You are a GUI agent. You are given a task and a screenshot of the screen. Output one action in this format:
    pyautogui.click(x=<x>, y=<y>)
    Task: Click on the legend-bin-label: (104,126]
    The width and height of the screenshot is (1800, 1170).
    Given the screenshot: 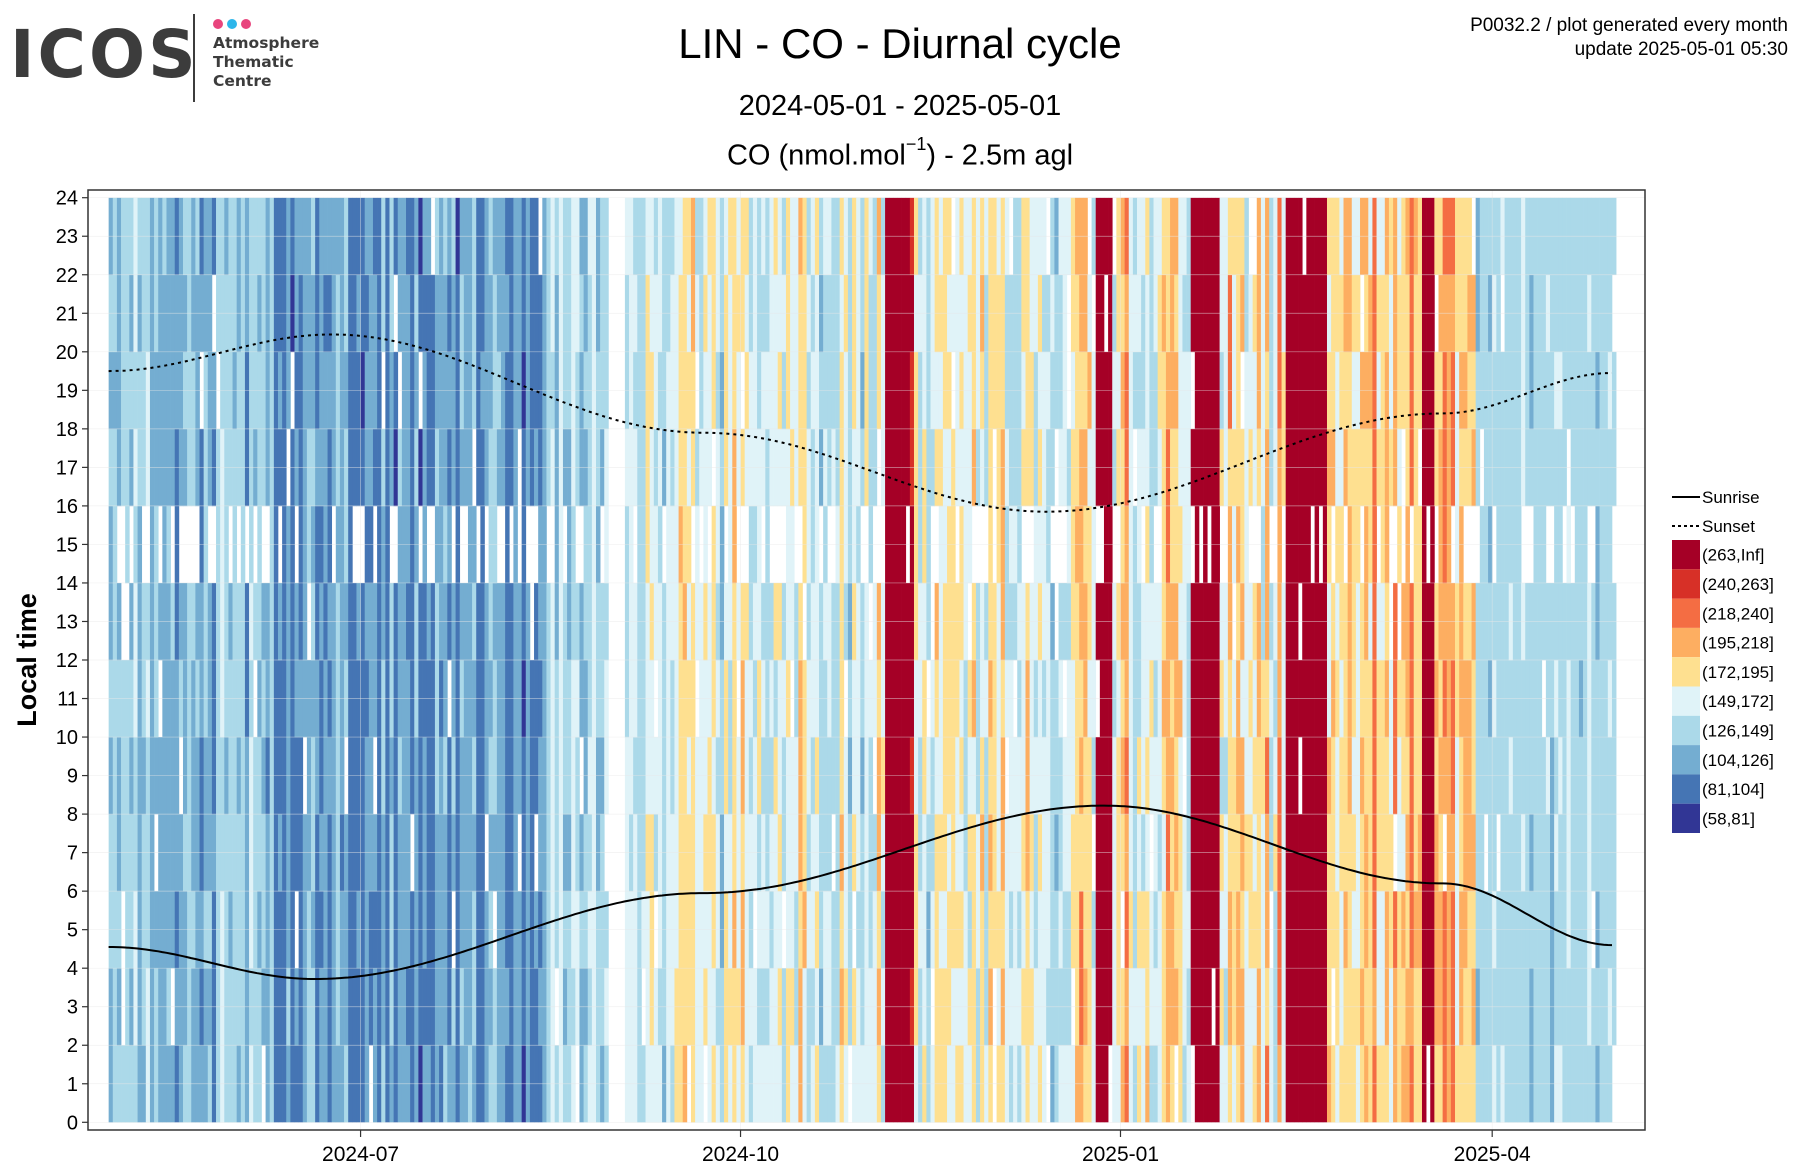 What is the action you would take?
    pyautogui.click(x=1738, y=760)
    